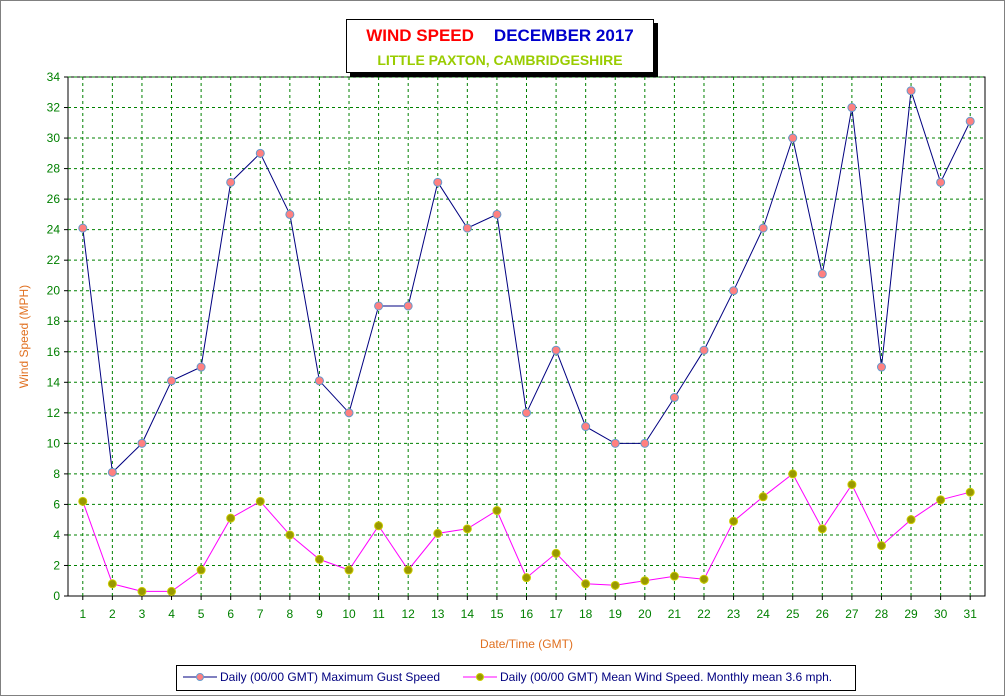  I want to click on y-tick-label: 34, so click(54, 77).